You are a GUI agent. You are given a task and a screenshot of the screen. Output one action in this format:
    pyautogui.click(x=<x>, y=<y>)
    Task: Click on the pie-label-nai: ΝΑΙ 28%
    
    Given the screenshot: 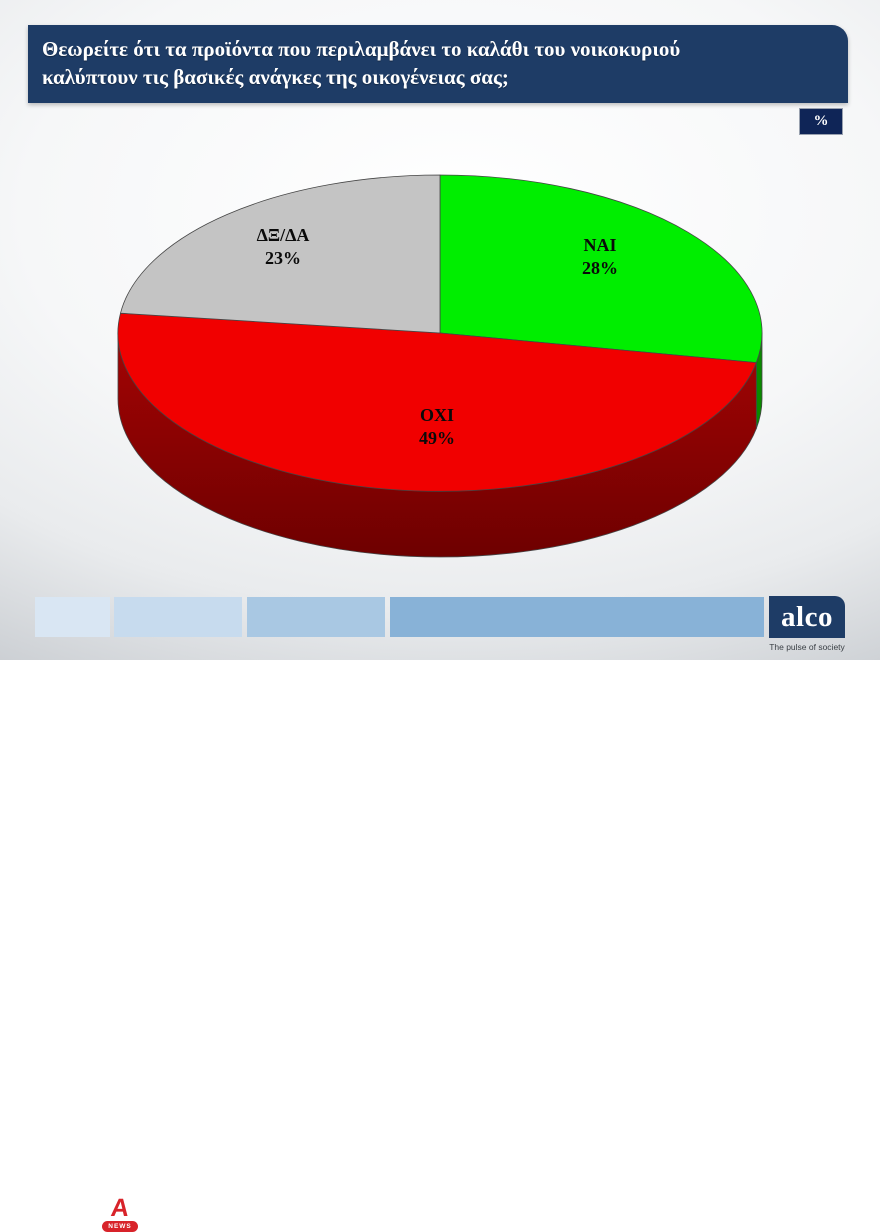 What is the action you would take?
    pyautogui.click(x=600, y=257)
    